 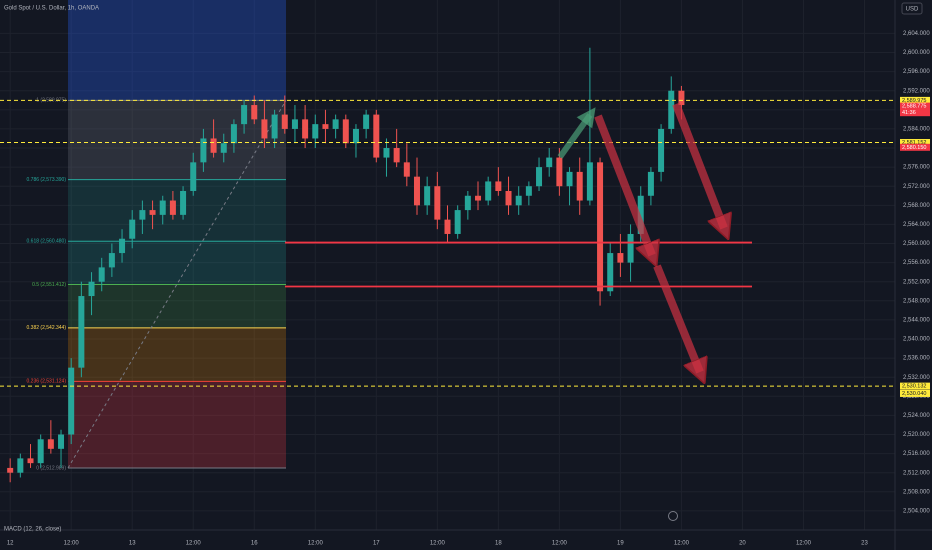 I want to click on price-label: 2,588.775, so click(x=914, y=107).